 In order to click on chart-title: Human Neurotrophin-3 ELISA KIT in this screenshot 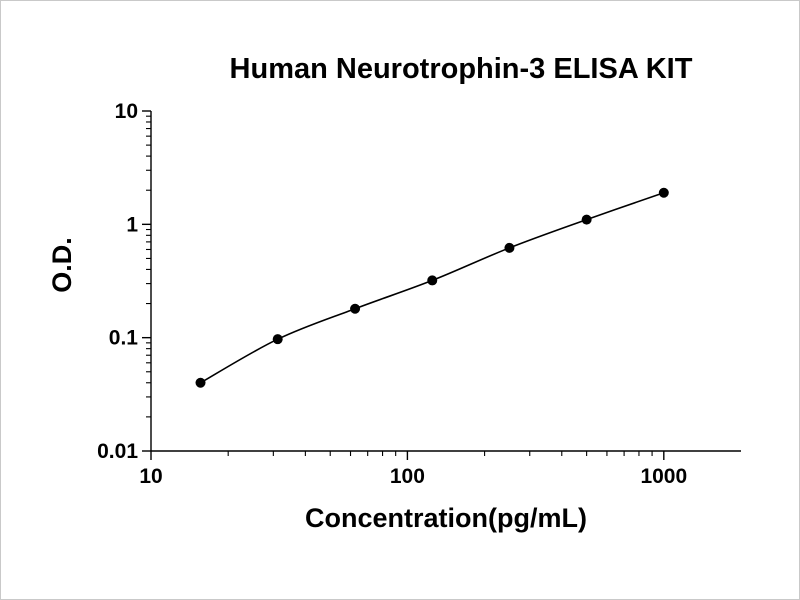, I will do `click(461, 69)`.